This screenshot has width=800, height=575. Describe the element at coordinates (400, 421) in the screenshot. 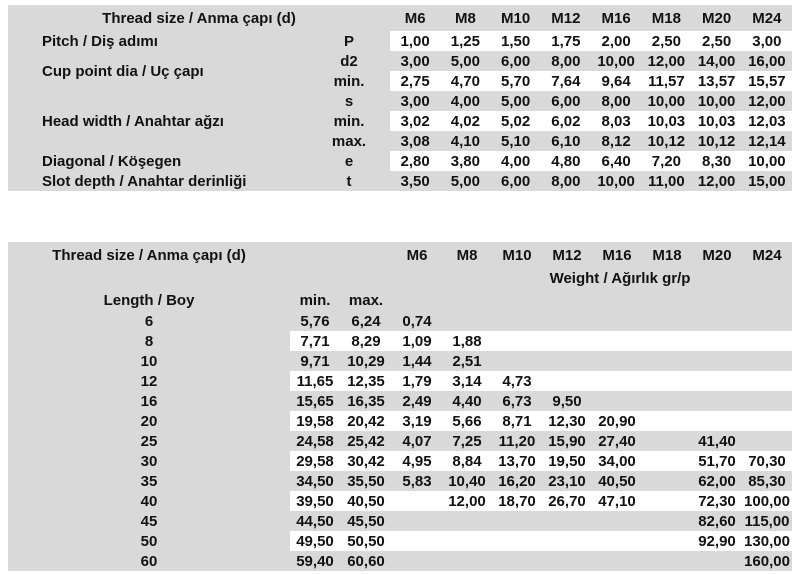

I see `table-row: 20 19,58 20,42 3,19 5,66 8,71 12,30 20,90` at that location.